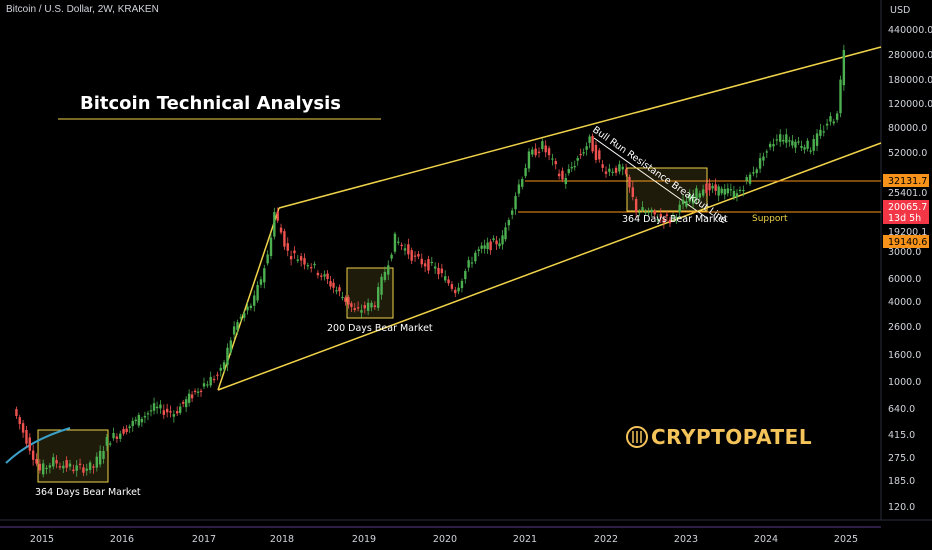  What do you see at coordinates (637, 437) in the screenshot?
I see `logo-bars-icon` at bounding box center [637, 437].